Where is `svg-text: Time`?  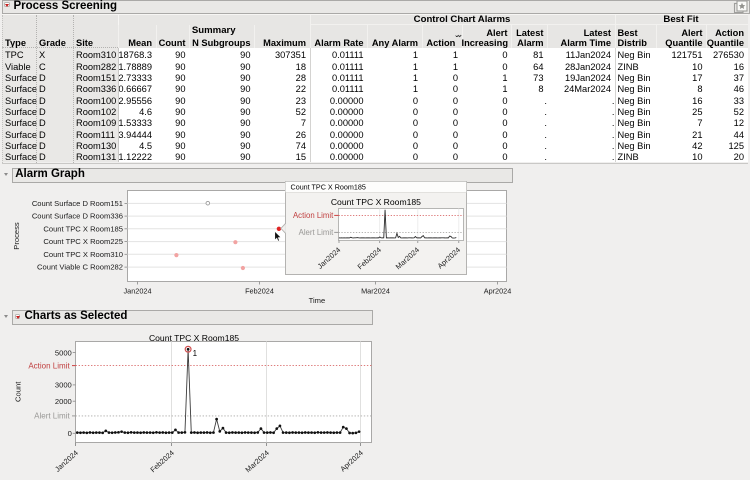
svg-text: Time is located at coordinates (317, 300).